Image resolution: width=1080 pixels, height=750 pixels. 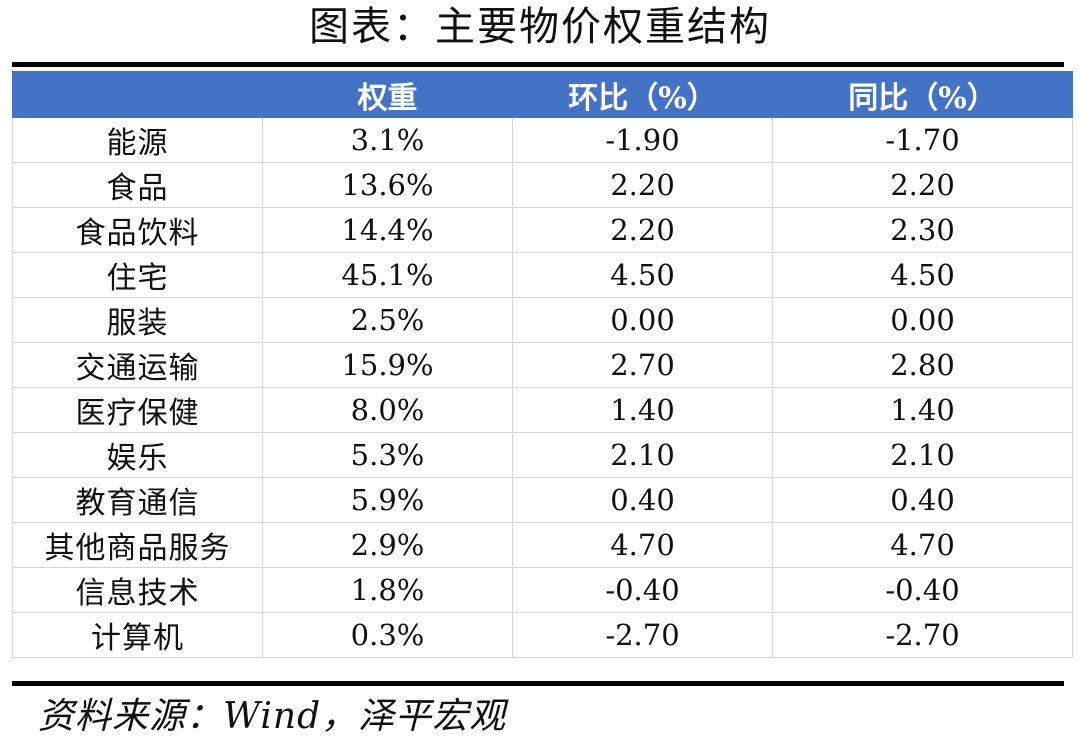 I want to click on table-row: 医疗保健 8.0% 1.40 1.40, so click(x=542, y=410).